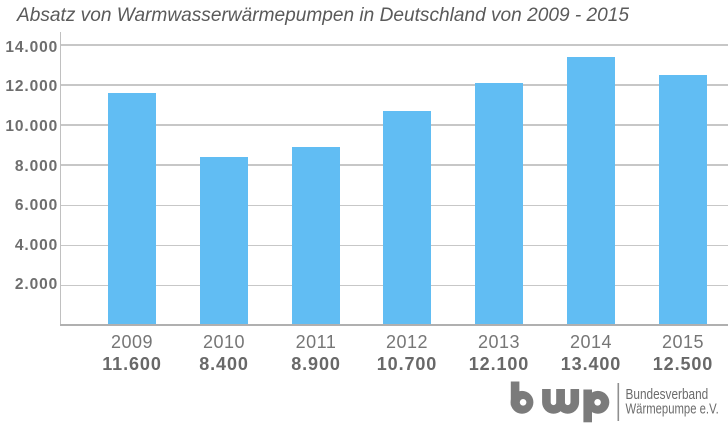 Image resolution: width=728 pixels, height=425 pixels. Describe the element at coordinates (672, 408) in the screenshot. I see `svg-text: Wärmepumpe e.V.` at that location.